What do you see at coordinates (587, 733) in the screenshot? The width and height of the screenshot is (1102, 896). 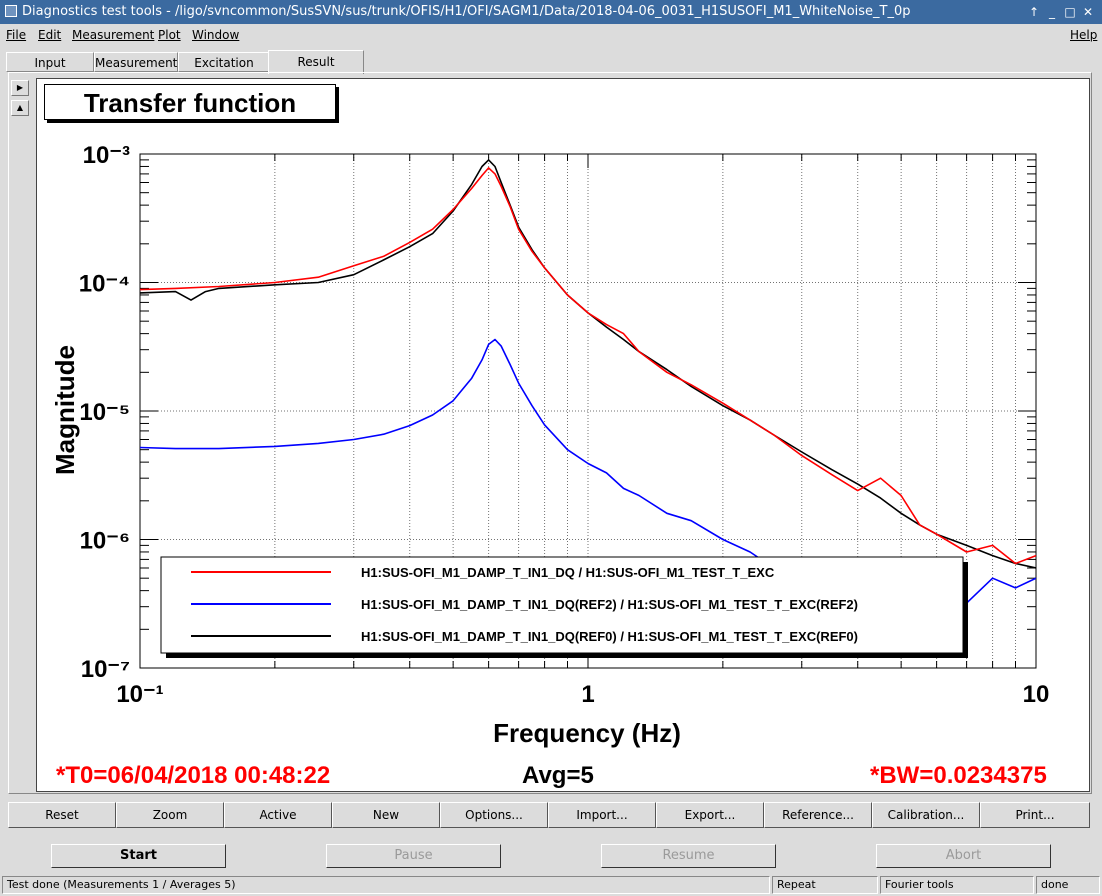 I see `x-axis-label: Frequency (Hz)` at bounding box center [587, 733].